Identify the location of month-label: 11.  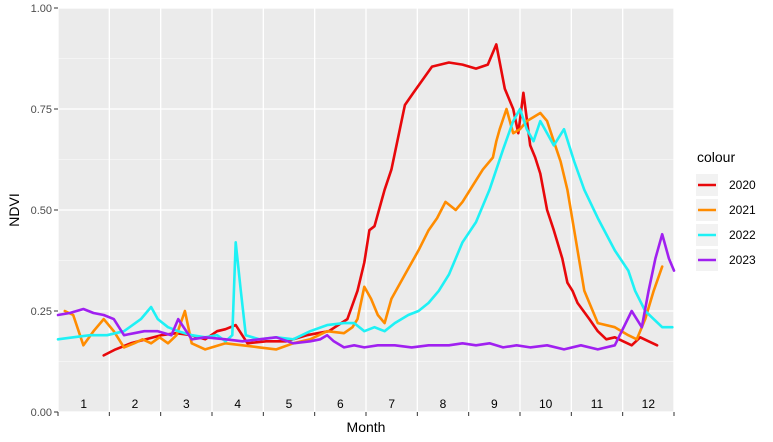
(597, 404).